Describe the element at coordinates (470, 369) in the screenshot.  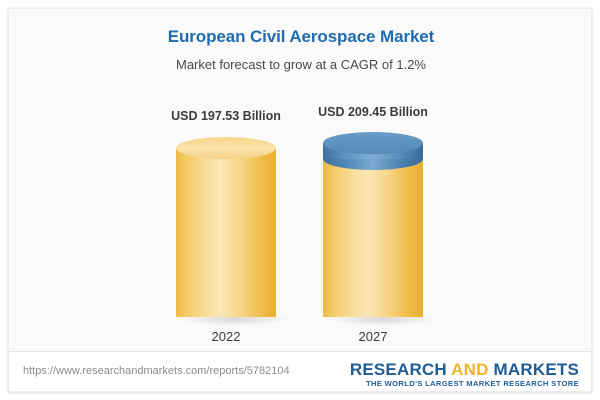
I see `logo-and-text: AND` at that location.